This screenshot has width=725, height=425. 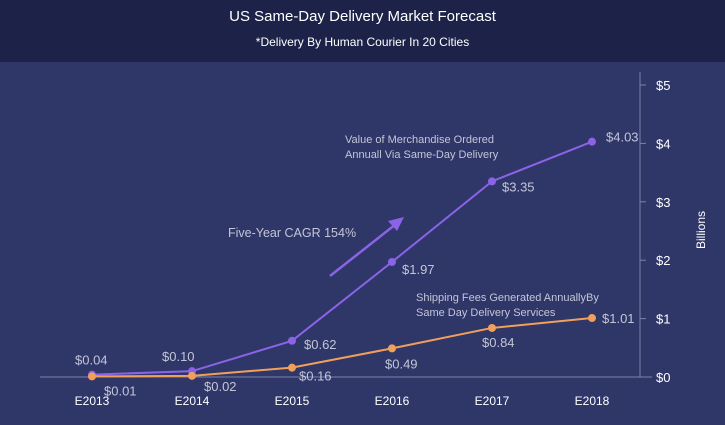 What do you see at coordinates (492, 401) in the screenshot?
I see `x-tick-label: E2017` at bounding box center [492, 401].